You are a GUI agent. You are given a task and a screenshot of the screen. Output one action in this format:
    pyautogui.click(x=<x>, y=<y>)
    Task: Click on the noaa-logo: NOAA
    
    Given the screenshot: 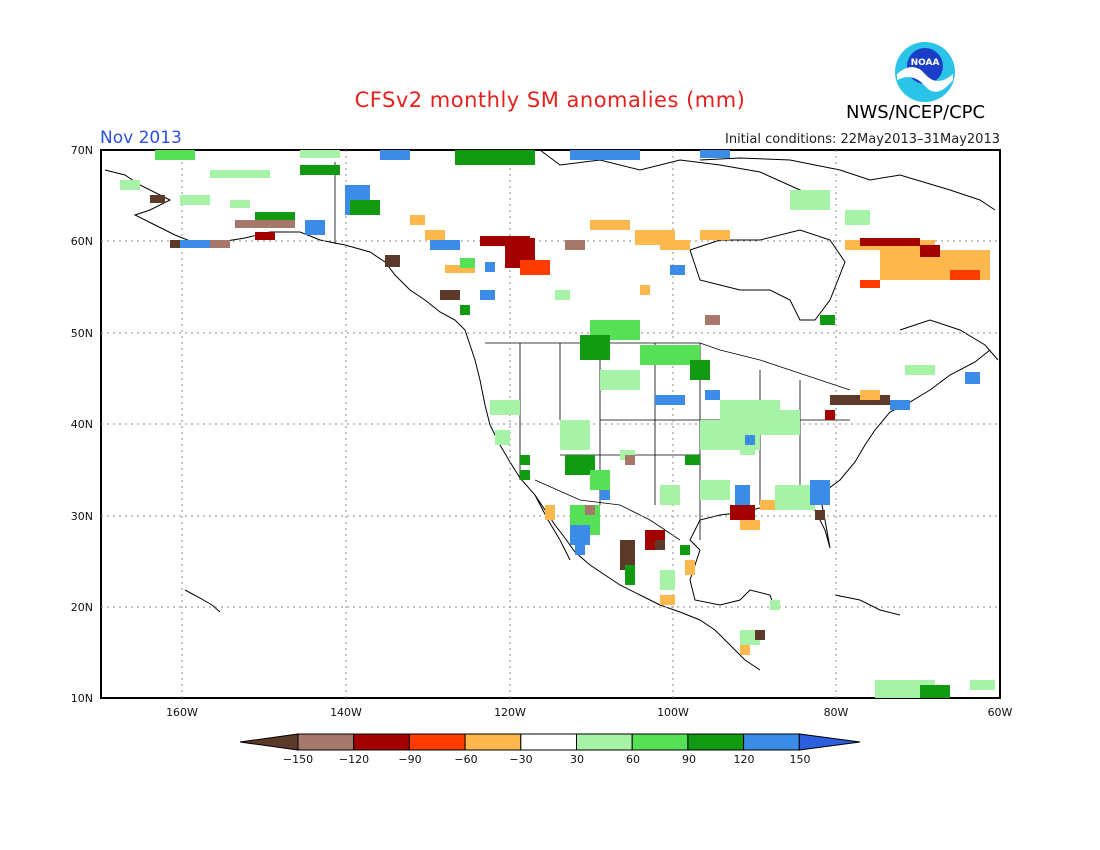 What is the action you would take?
    pyautogui.click(x=925, y=72)
    